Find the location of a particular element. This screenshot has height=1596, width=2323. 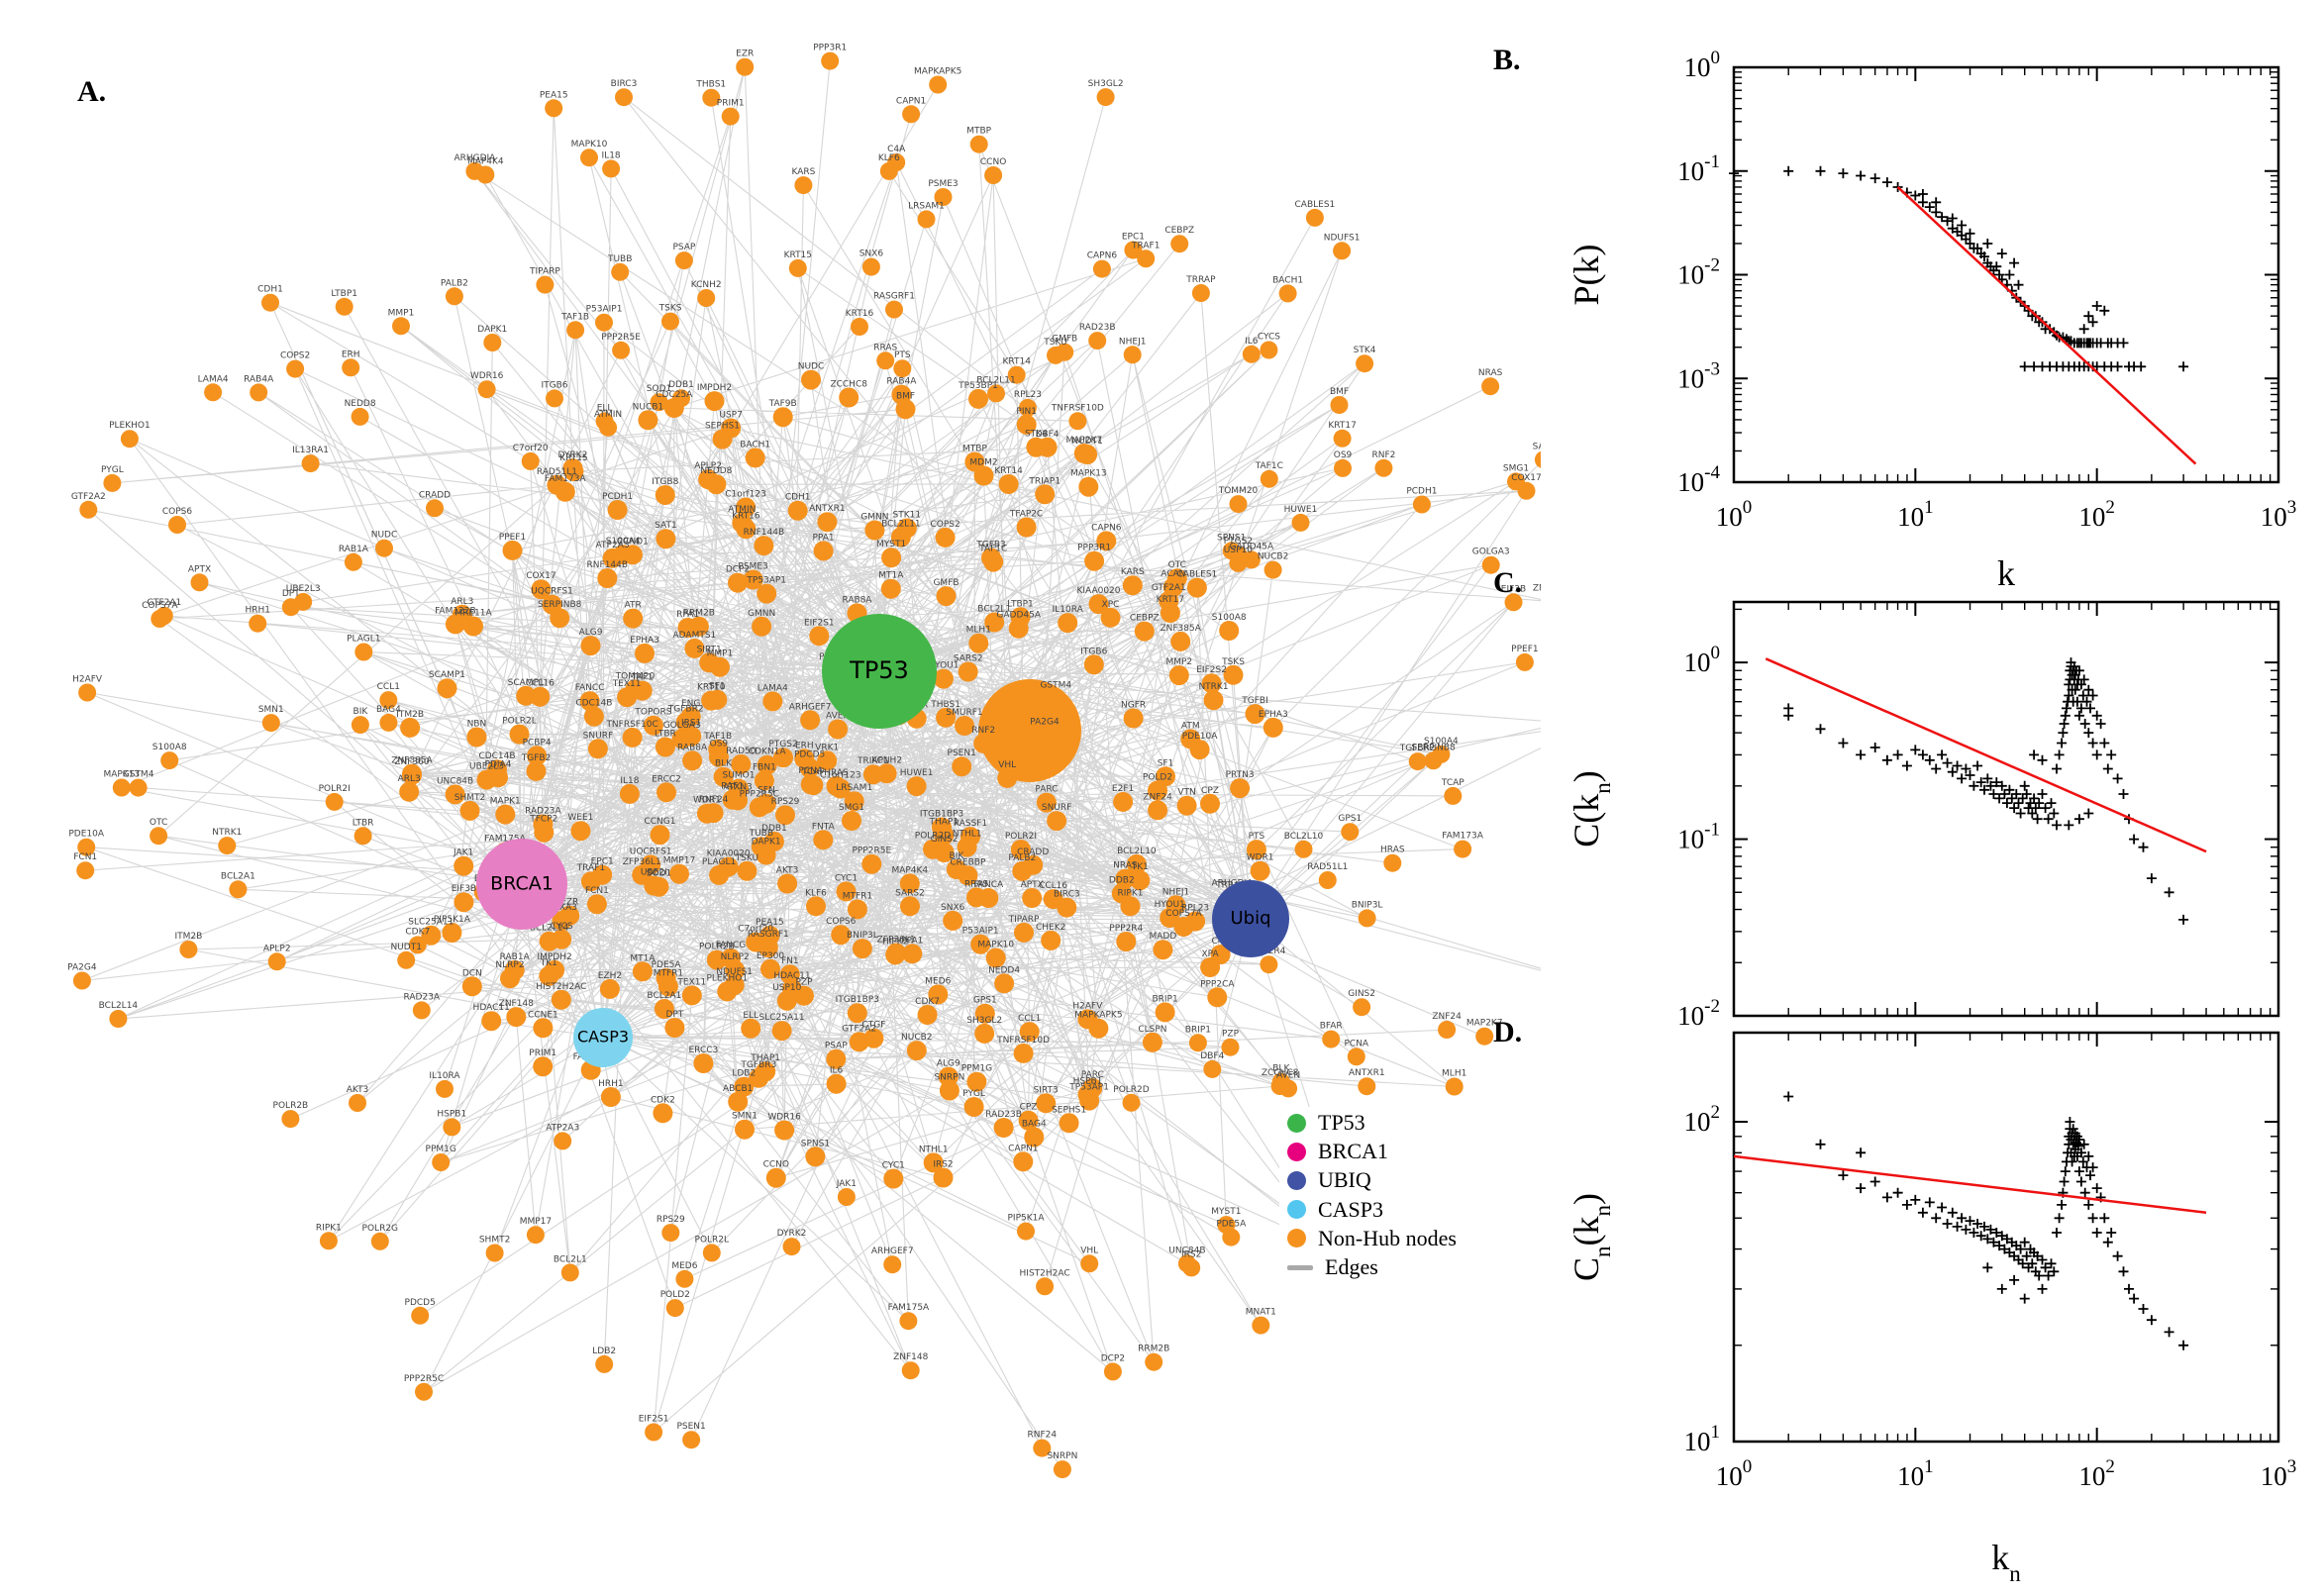

svg-text: MAPK10 is located at coordinates (996, 945).